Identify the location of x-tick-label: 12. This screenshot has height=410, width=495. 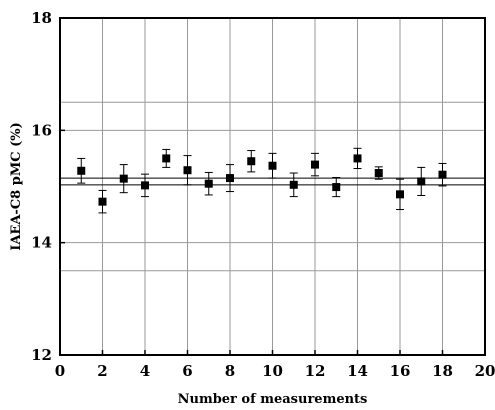
(315, 371).